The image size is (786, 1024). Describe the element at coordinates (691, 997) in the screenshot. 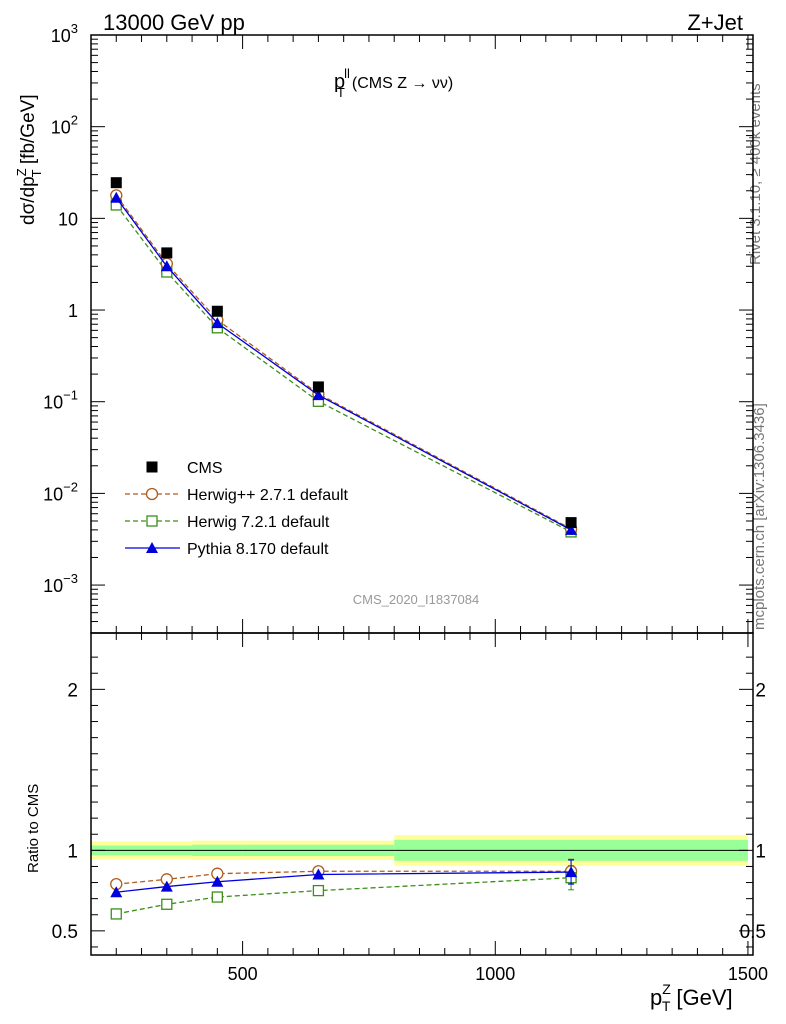

I see `x-axis-label: pZ T [GeV]` at that location.